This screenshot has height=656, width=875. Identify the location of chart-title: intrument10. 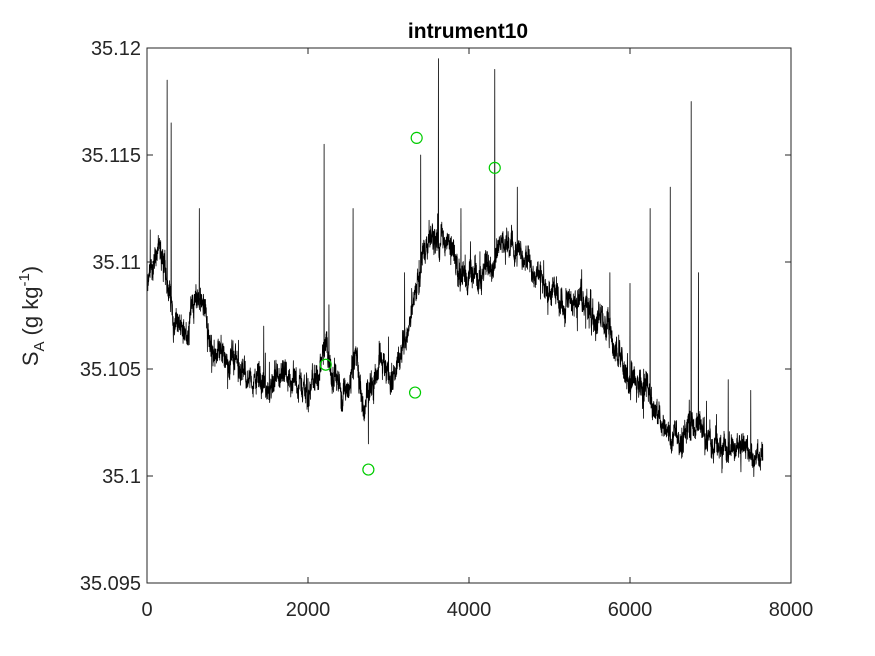
(468, 31).